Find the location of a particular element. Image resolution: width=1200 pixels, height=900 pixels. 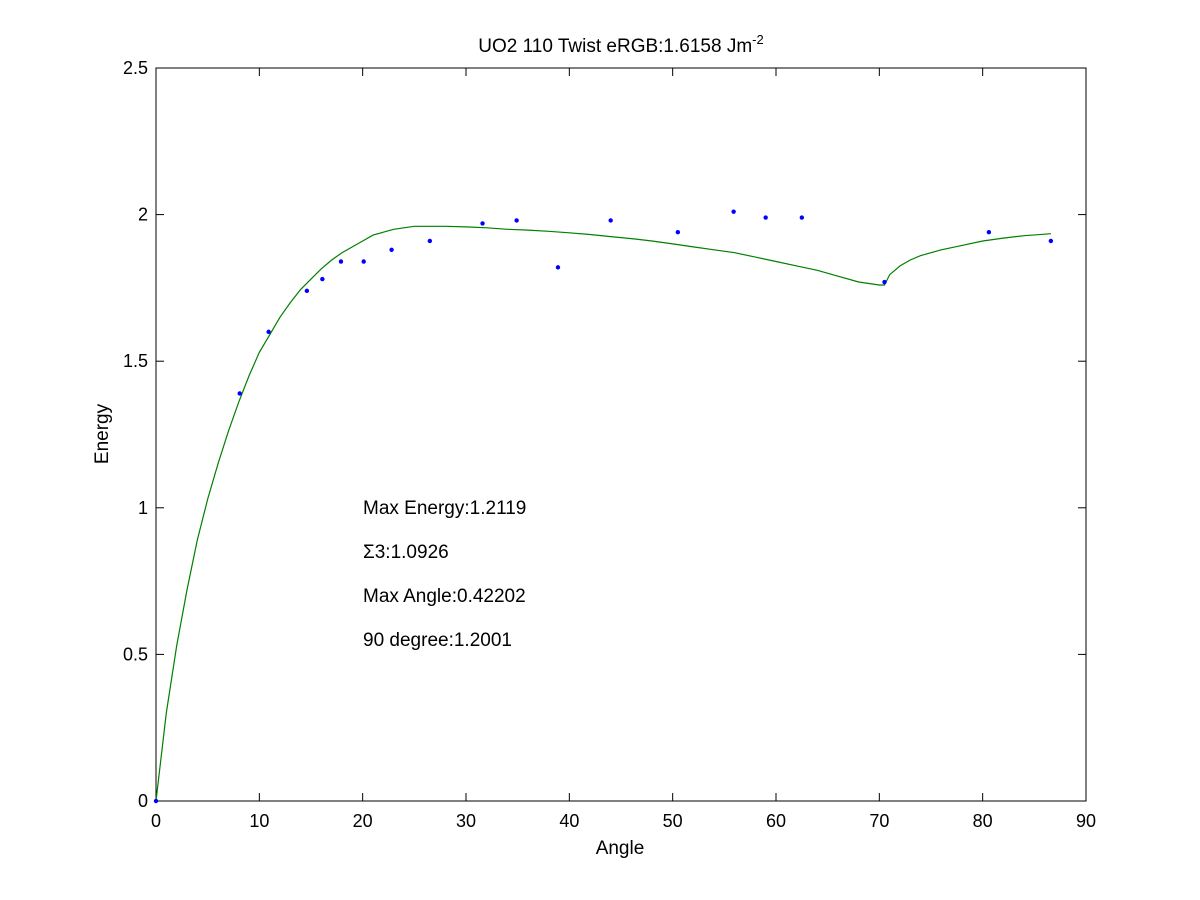

y-tick-label: 2.5 is located at coordinates (135, 68).